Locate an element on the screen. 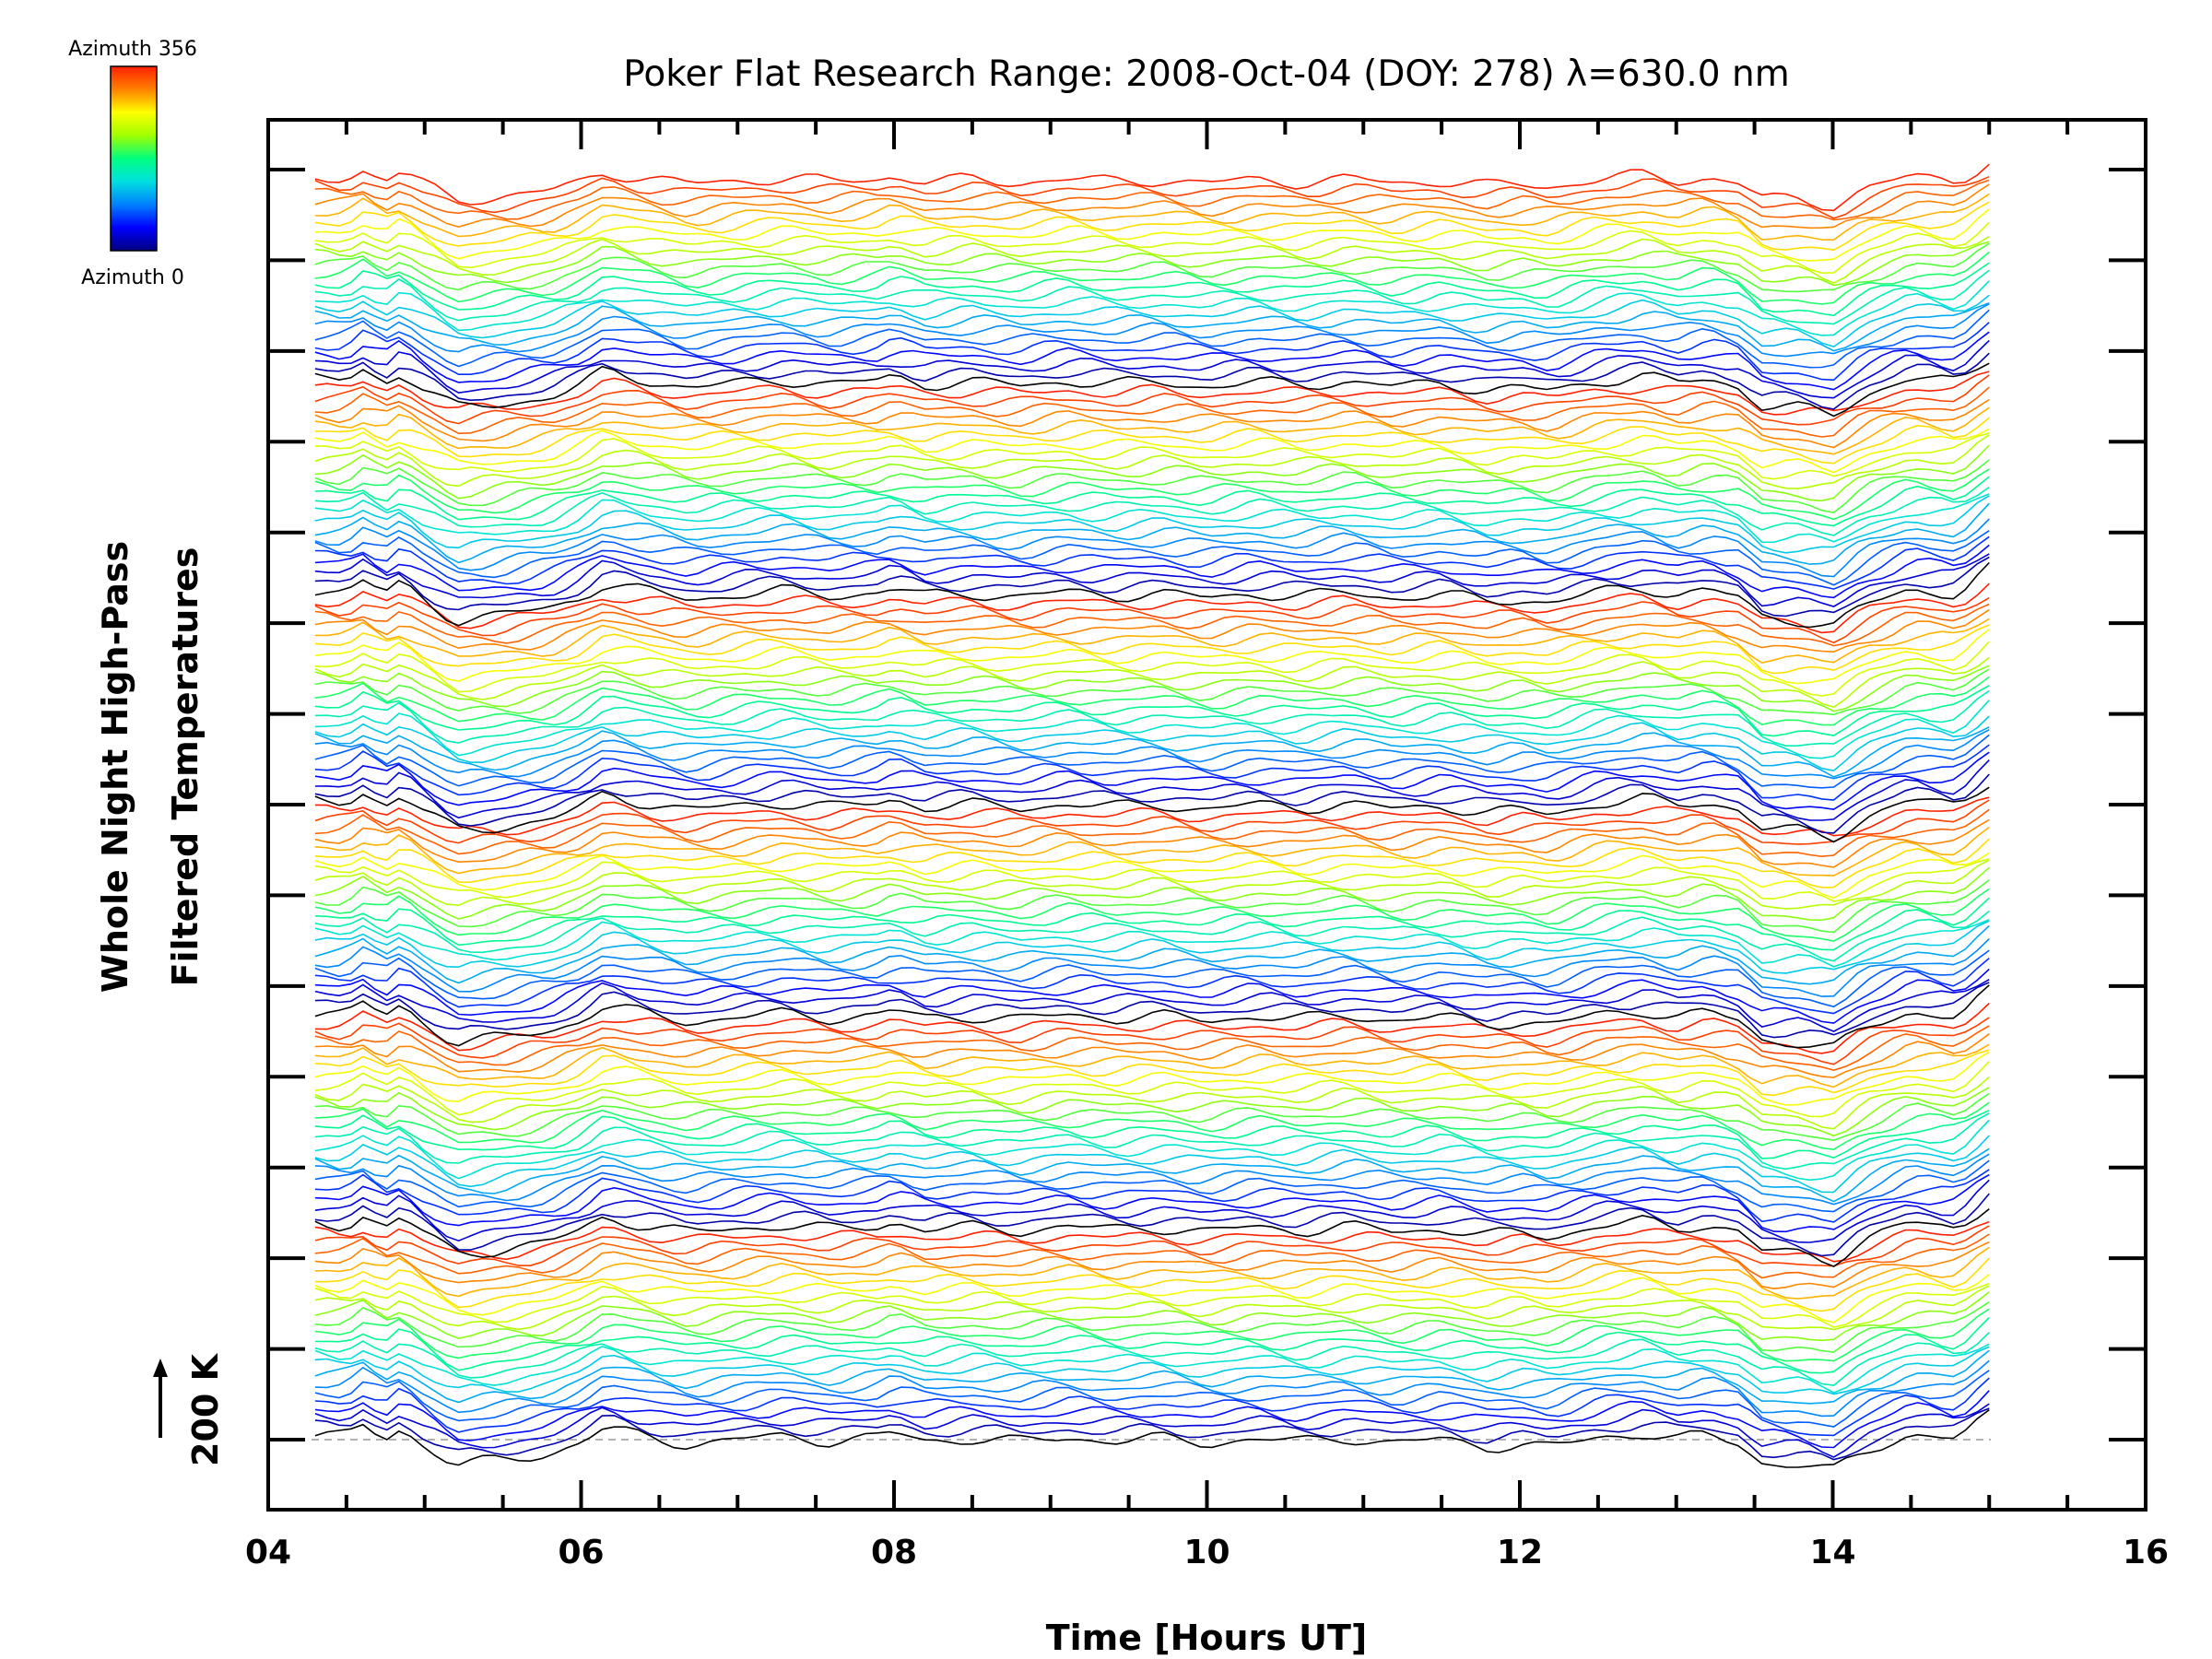  colorbar-gradient is located at coordinates (134, 158).